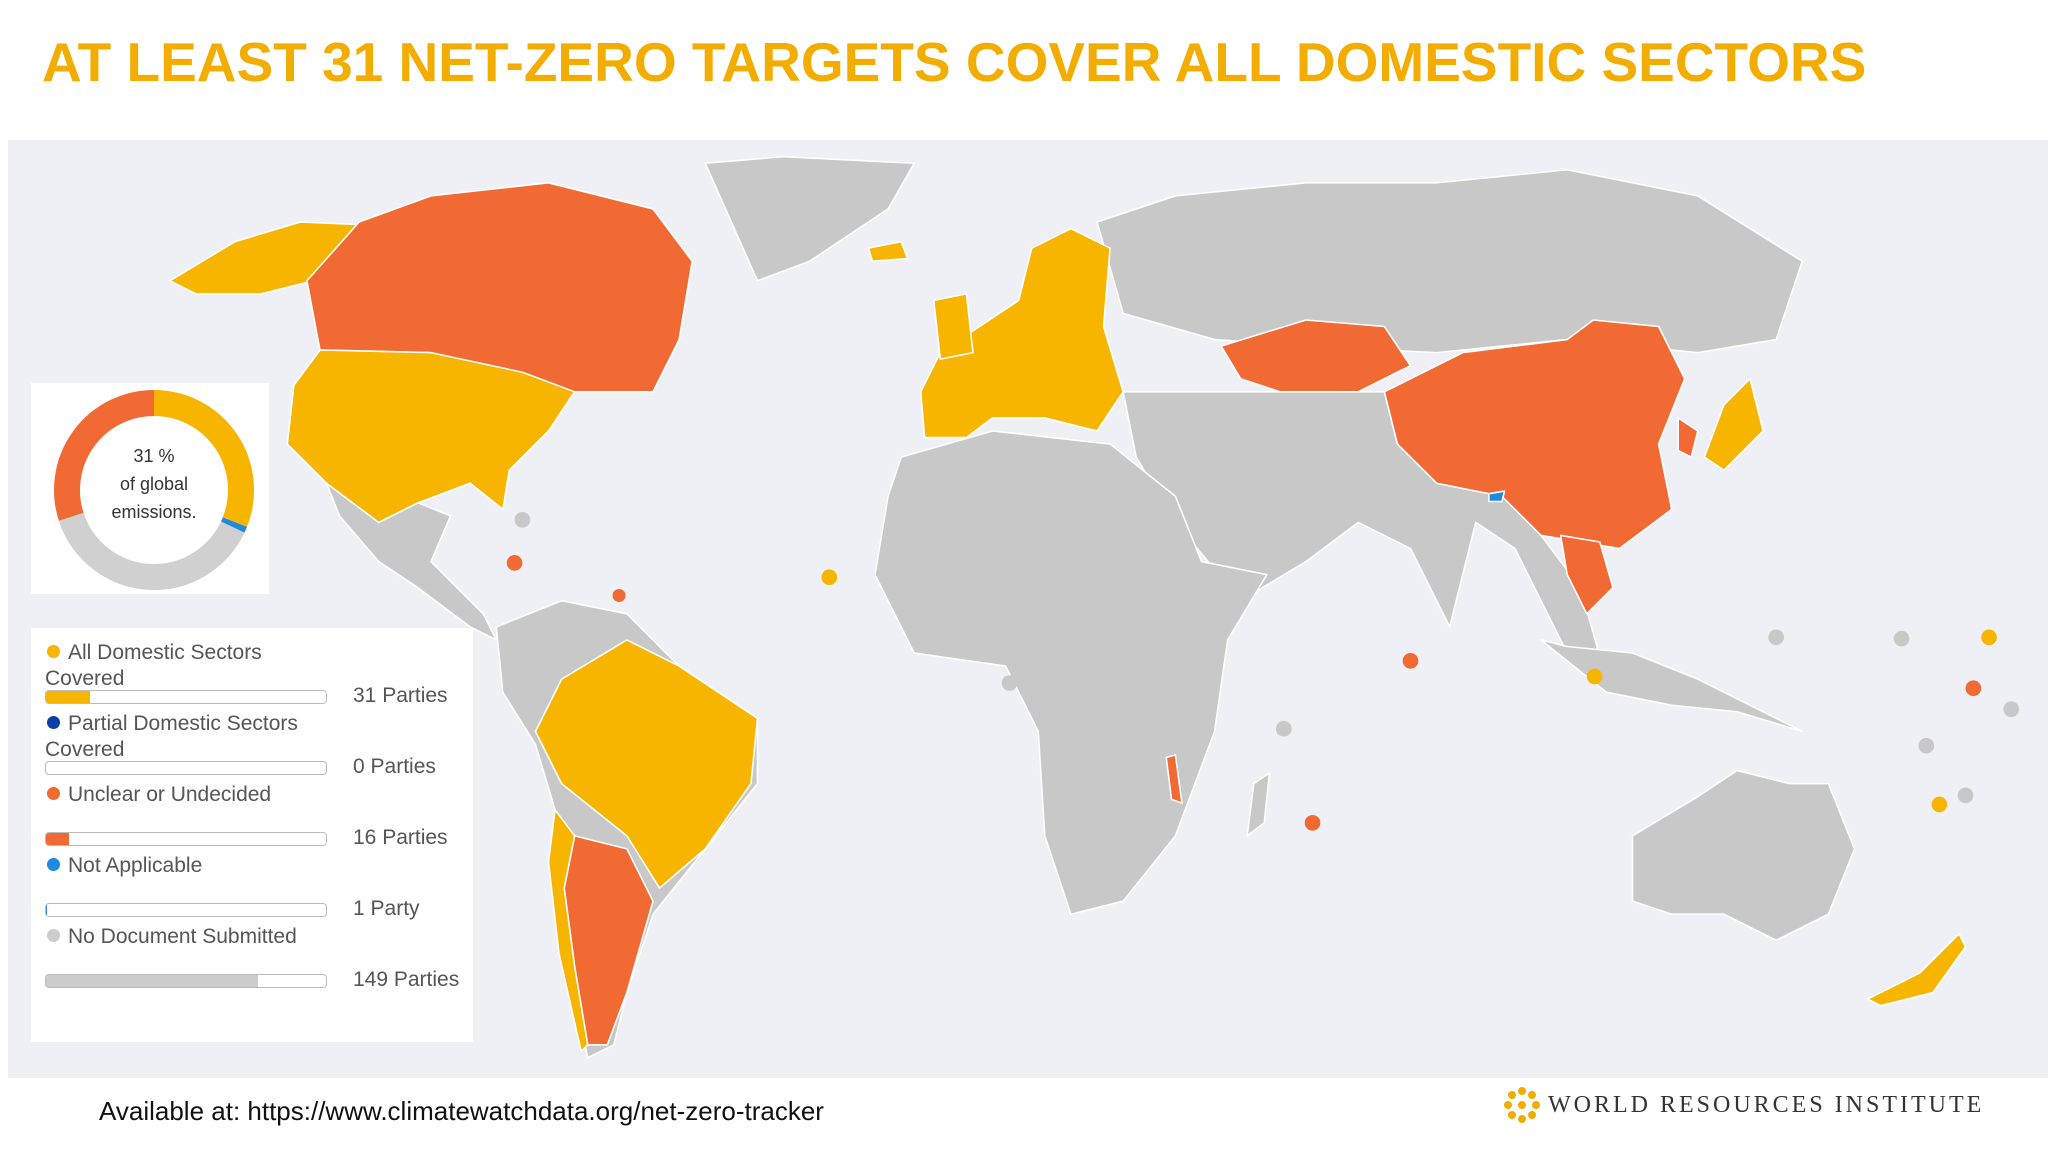 The width and height of the screenshot is (2048, 1152). I want to click on chile, so click(568, 930).